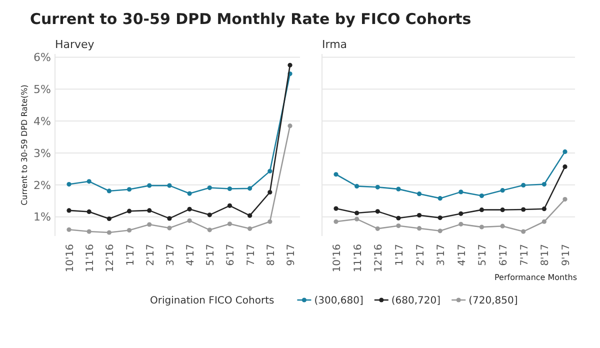  I want to click on y-tick-label: 5%, so click(42, 89).